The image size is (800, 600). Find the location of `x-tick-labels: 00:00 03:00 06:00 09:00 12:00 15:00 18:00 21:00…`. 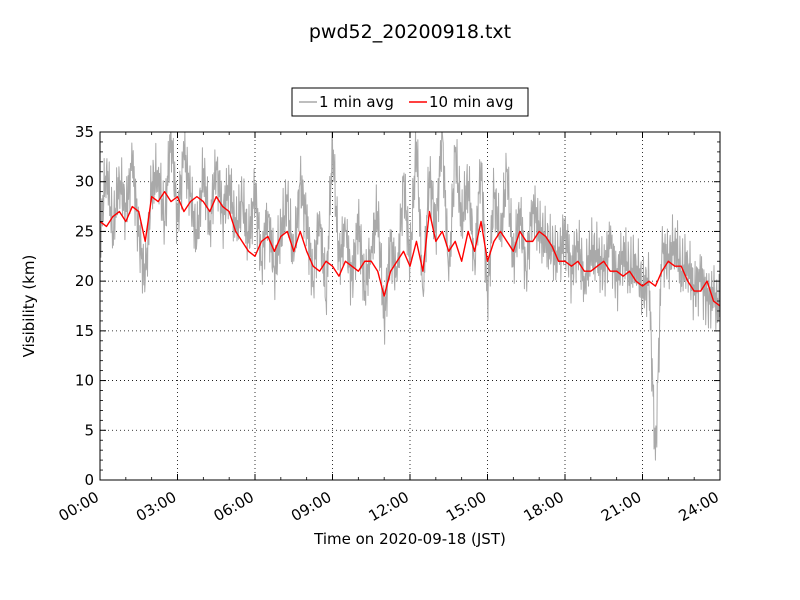

x-tick-labels: 00:00 03:00 06:00 09:00 12:00 15:00 18:00 21:00… is located at coordinates (389, 506).